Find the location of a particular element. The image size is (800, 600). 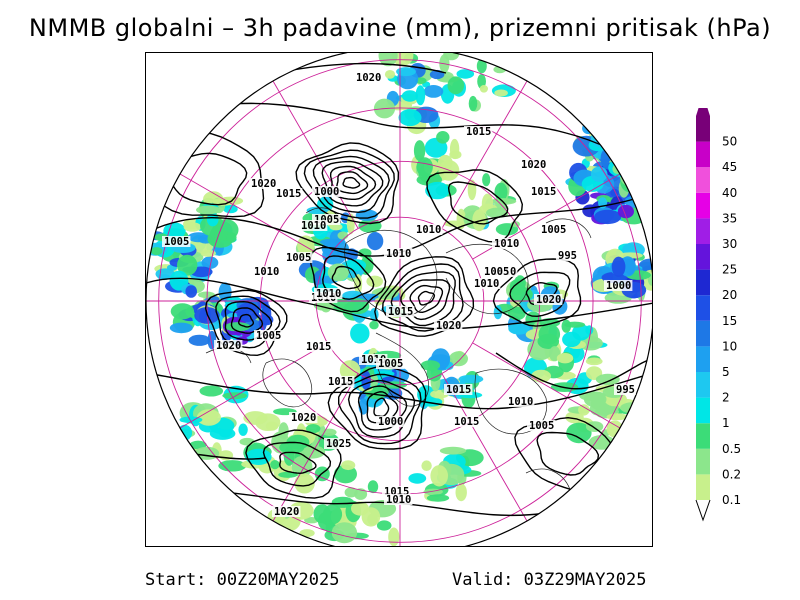

colorbar-label: 50 is located at coordinates (729, 142).